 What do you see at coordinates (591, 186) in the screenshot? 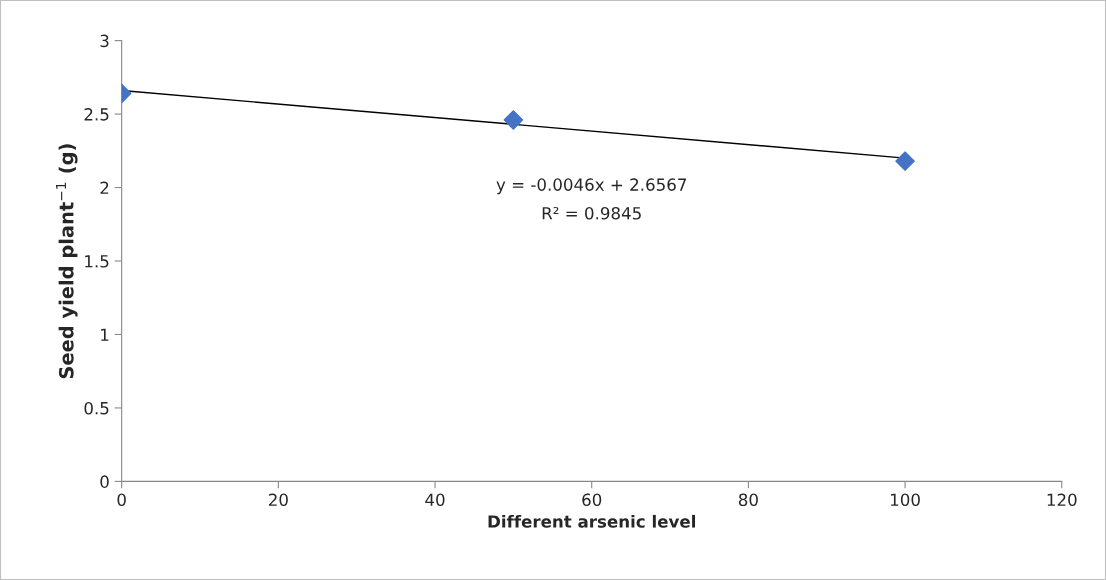
I see `annotation: y = -0.0046x + 2.6567` at bounding box center [591, 186].